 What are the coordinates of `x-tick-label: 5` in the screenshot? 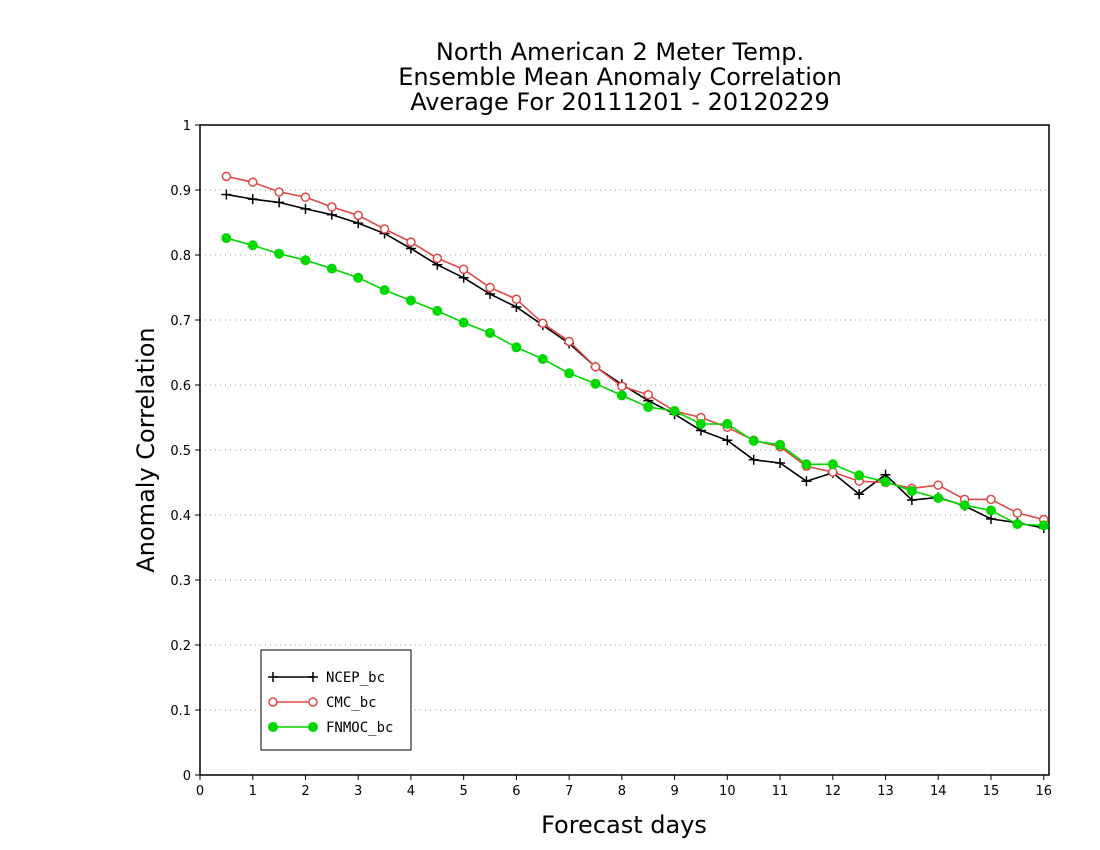 It's located at (464, 791).